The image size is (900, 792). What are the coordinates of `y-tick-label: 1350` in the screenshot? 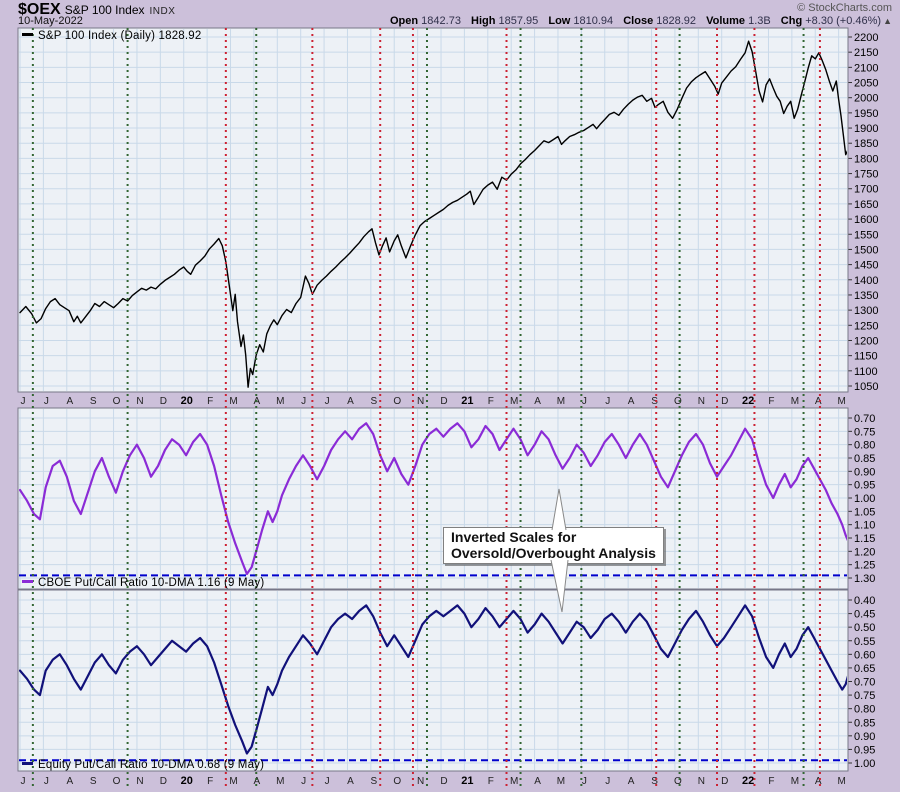 It's located at (866, 296).